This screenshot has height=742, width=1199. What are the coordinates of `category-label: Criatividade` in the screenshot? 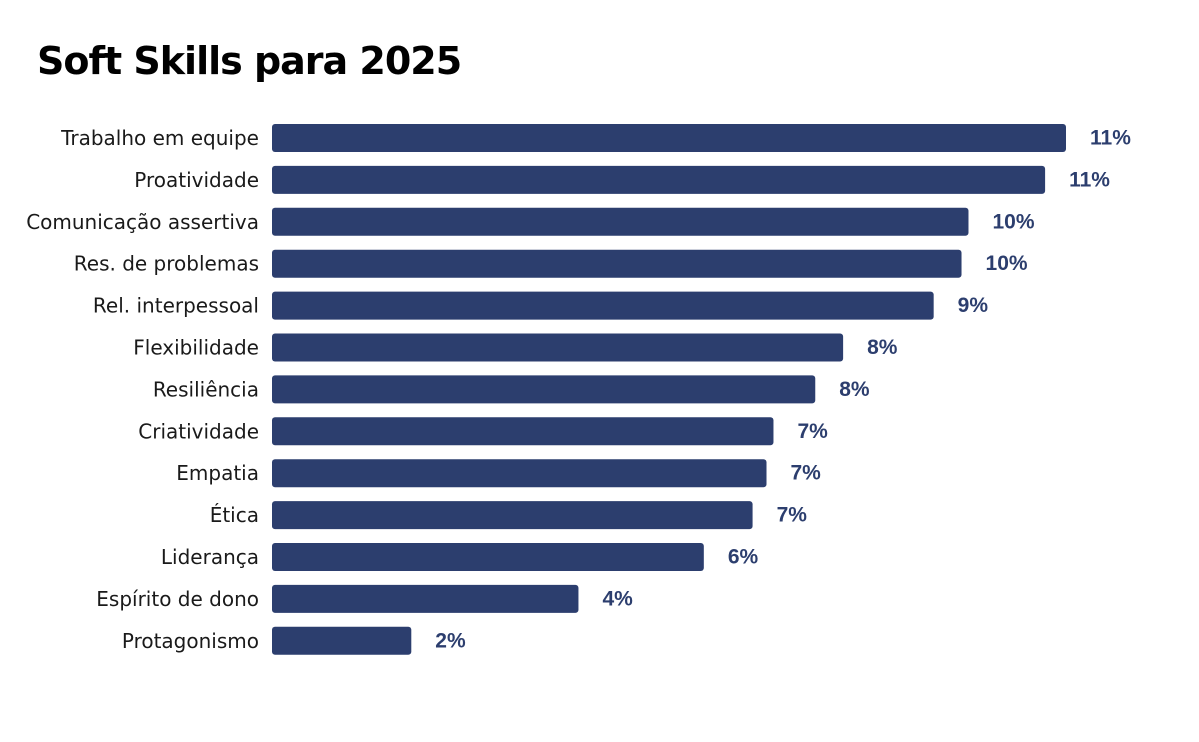 It's located at (198, 431).